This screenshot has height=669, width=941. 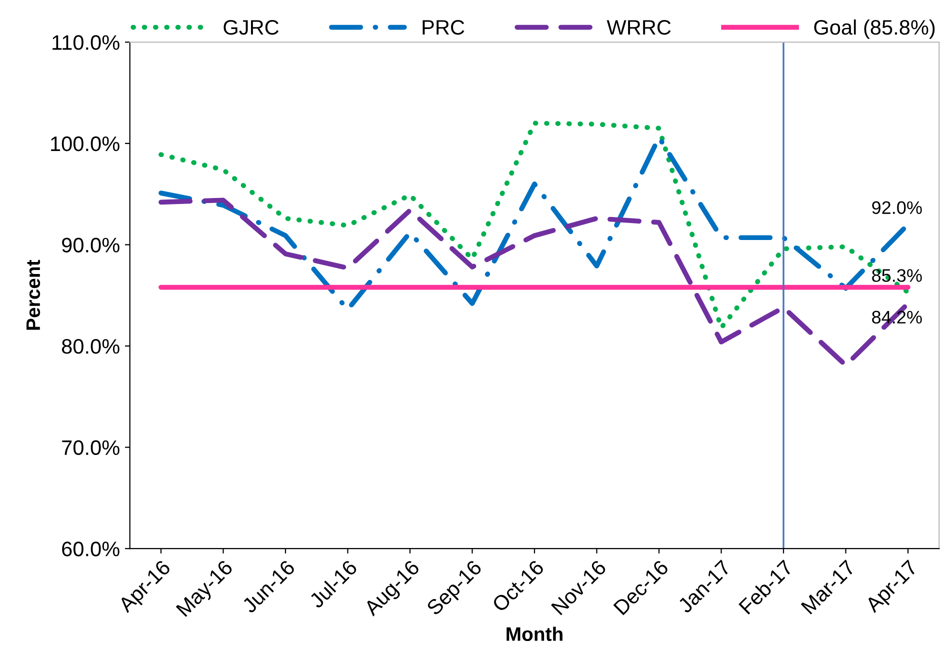 What do you see at coordinates (33, 295) in the screenshot?
I see `y-axis-title: Percent` at bounding box center [33, 295].